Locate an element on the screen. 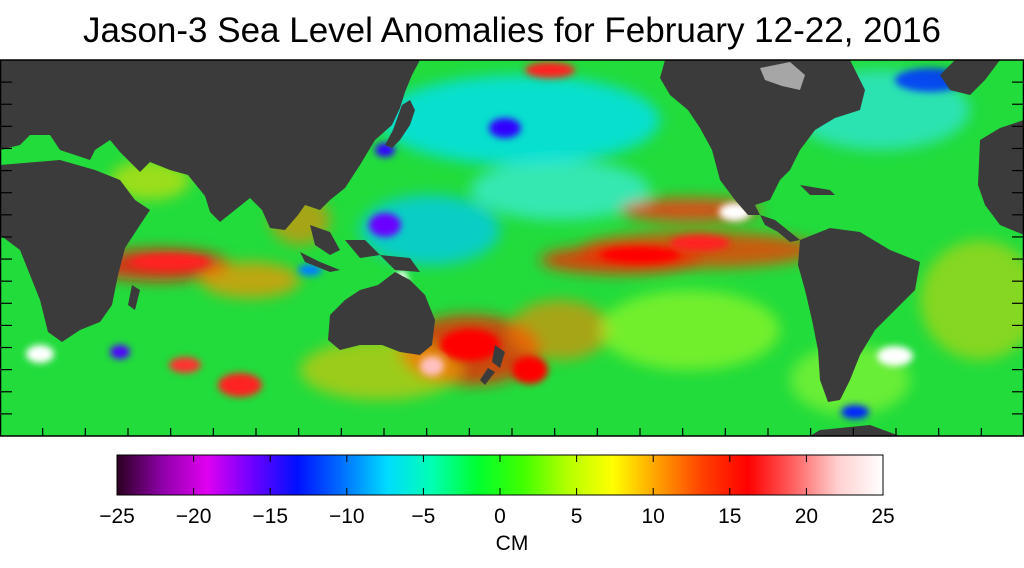 This screenshot has height=568, width=1024. colorbar-tick-label: 15 is located at coordinates (730, 516).